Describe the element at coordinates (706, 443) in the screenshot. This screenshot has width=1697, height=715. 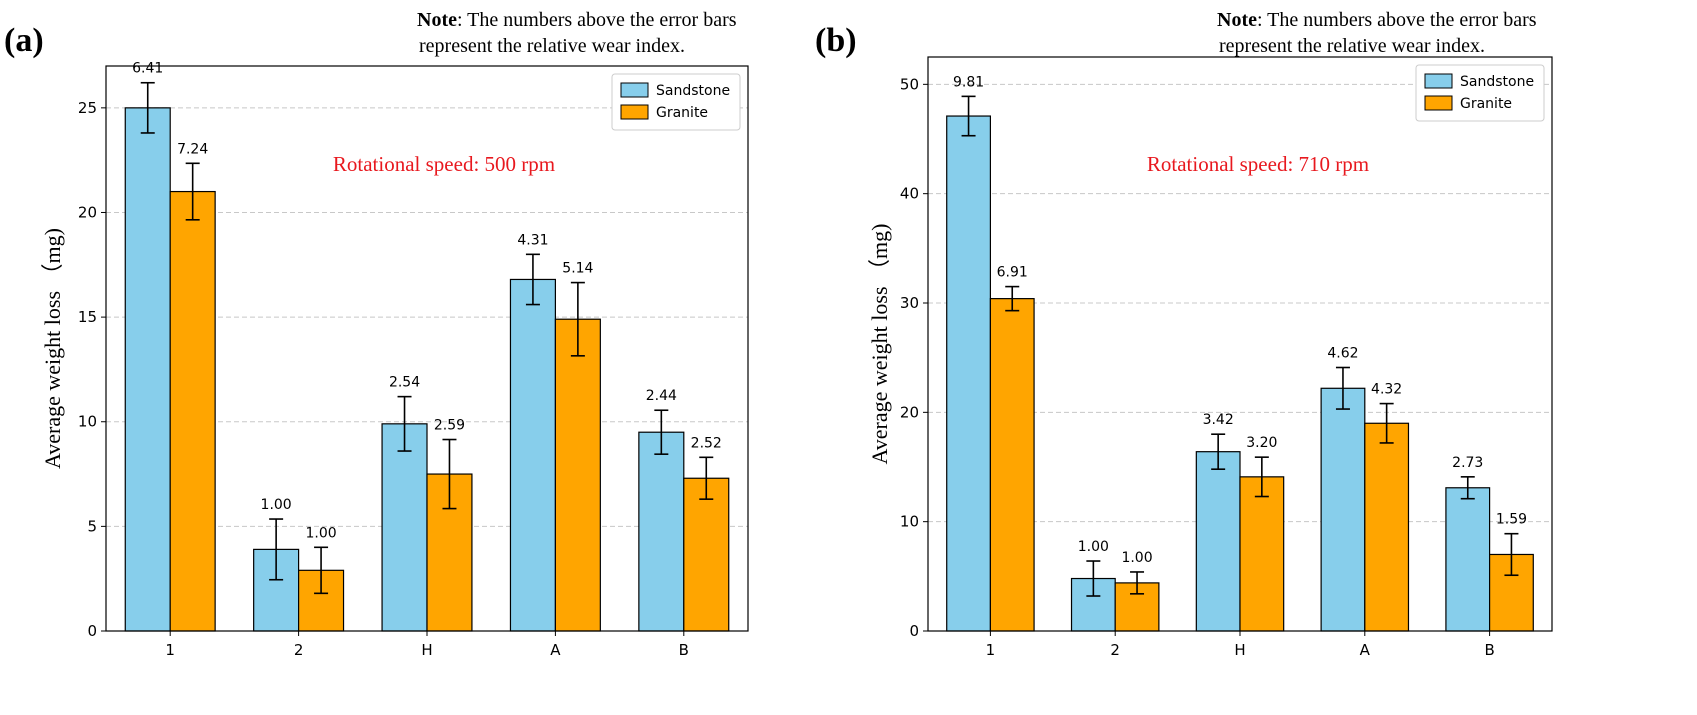
I see `wear-index-label: 2.52` at that location.